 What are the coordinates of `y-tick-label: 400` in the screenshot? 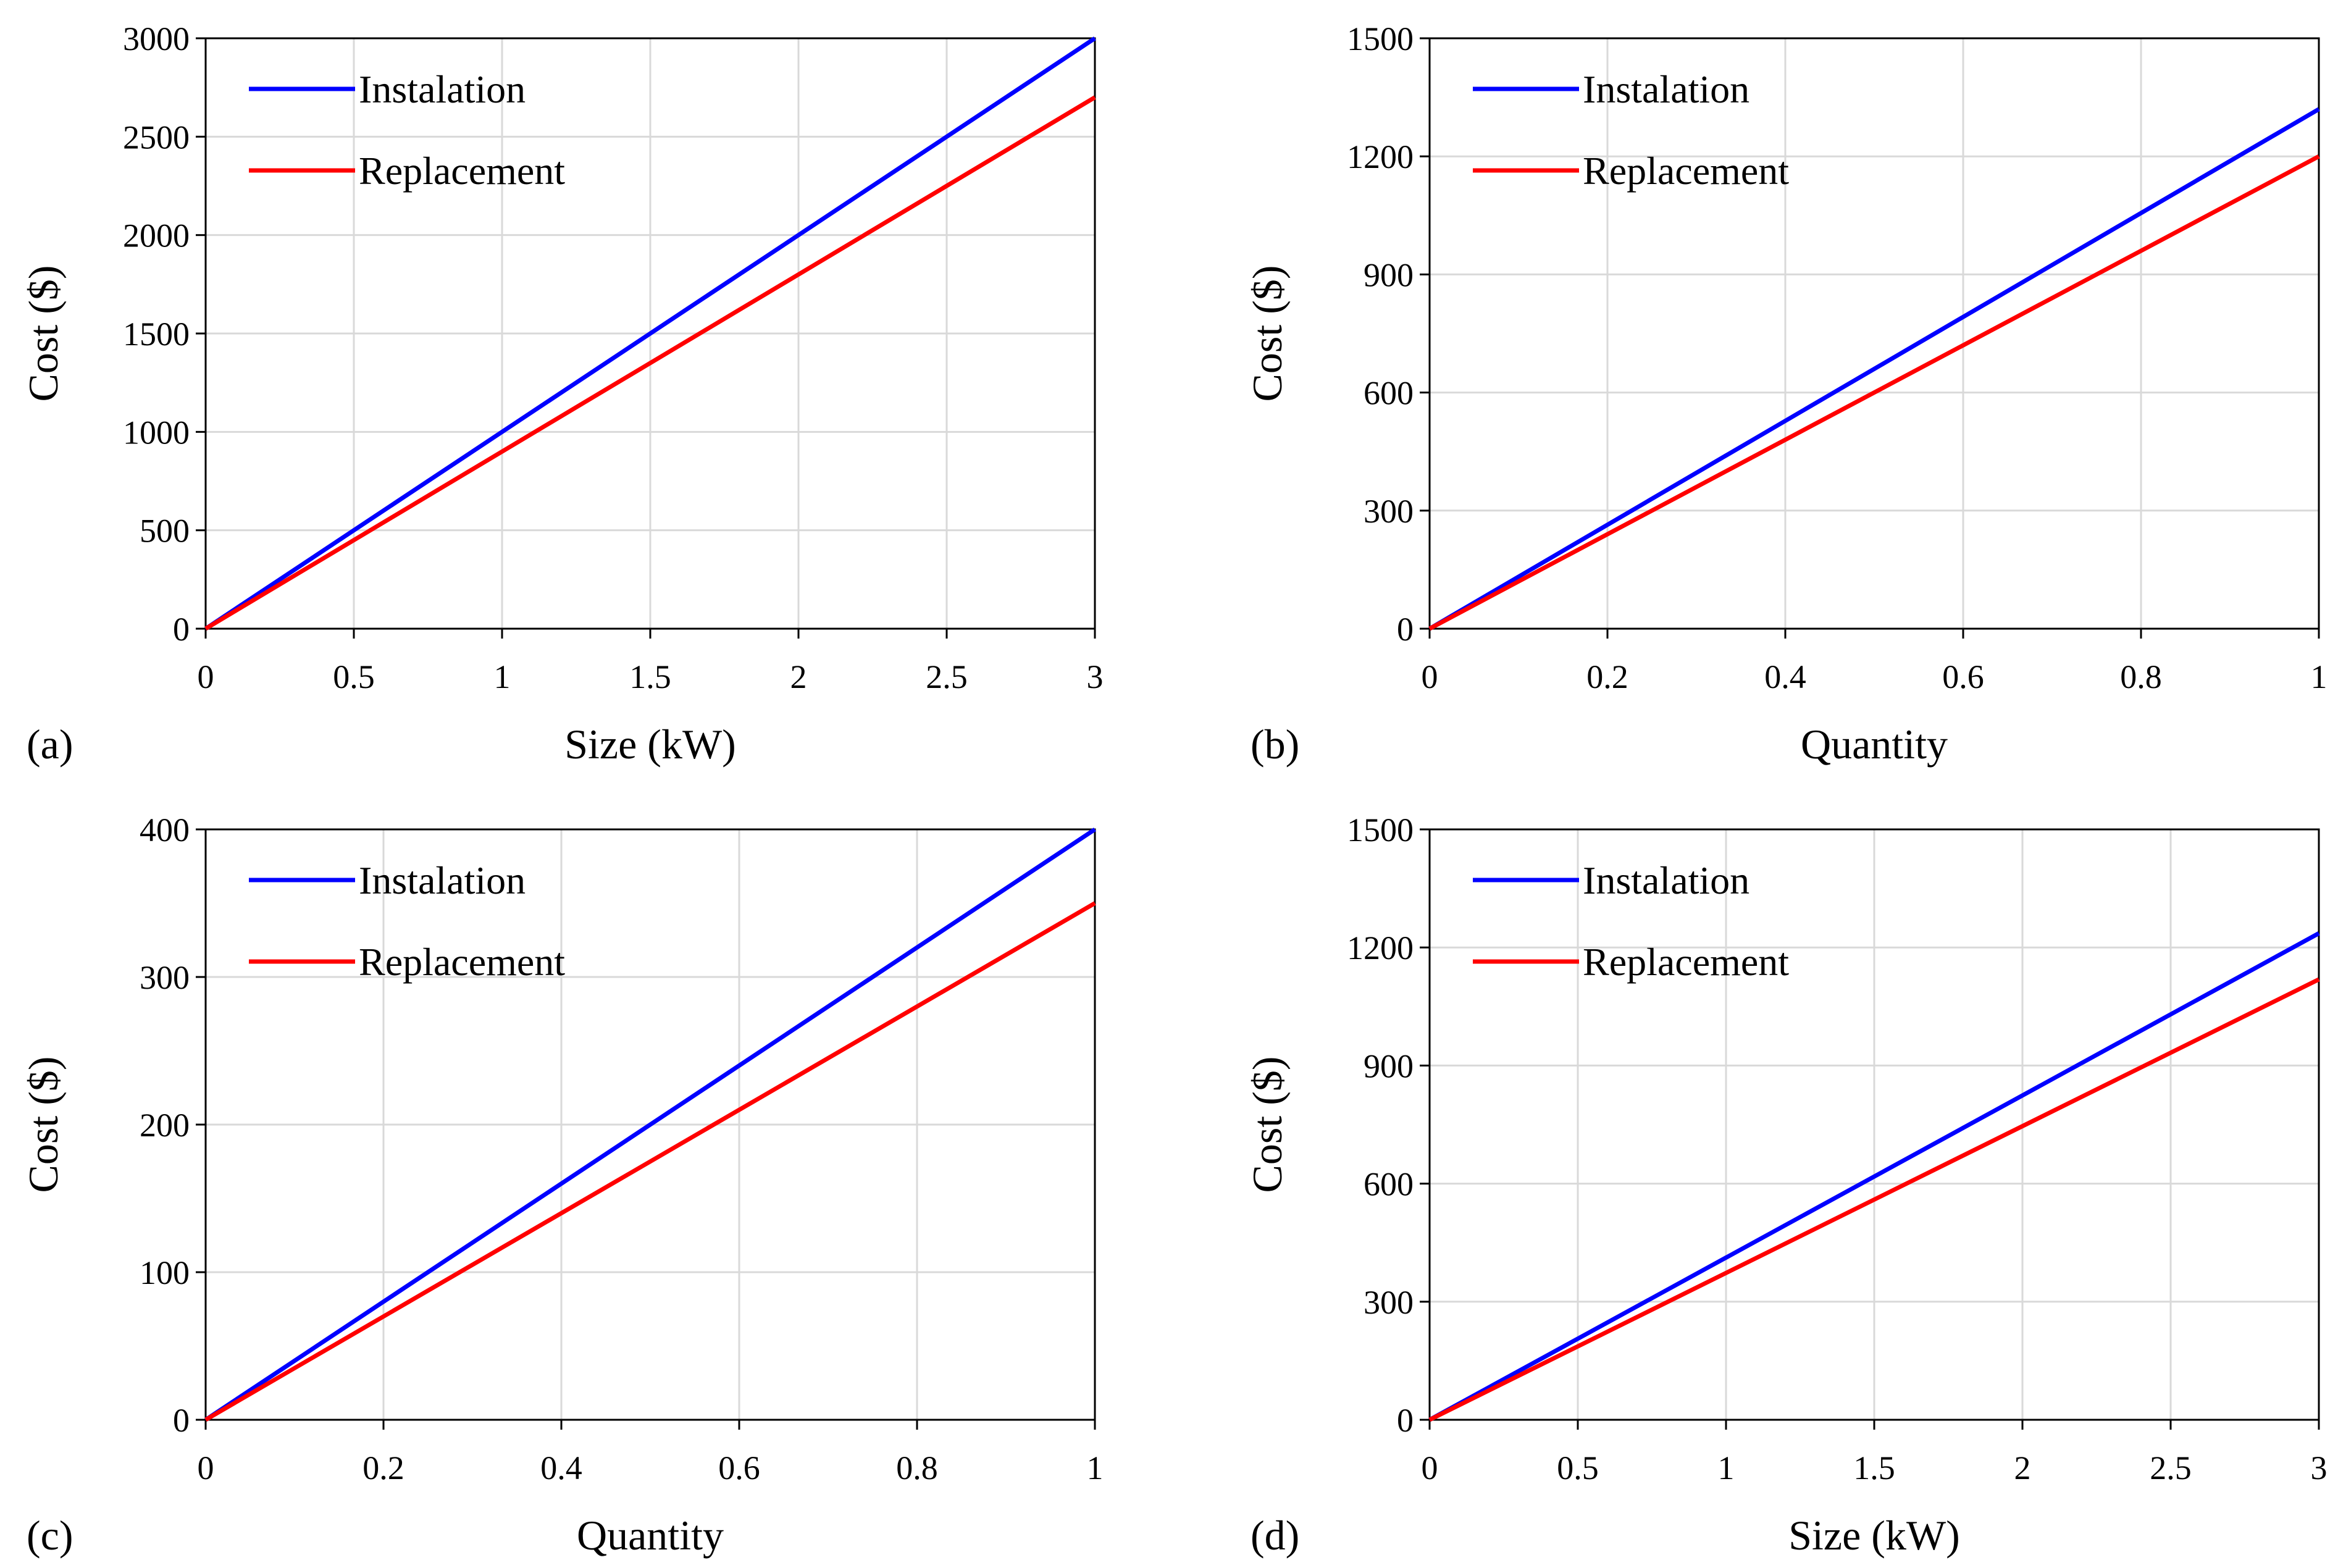 It's located at (165, 830).